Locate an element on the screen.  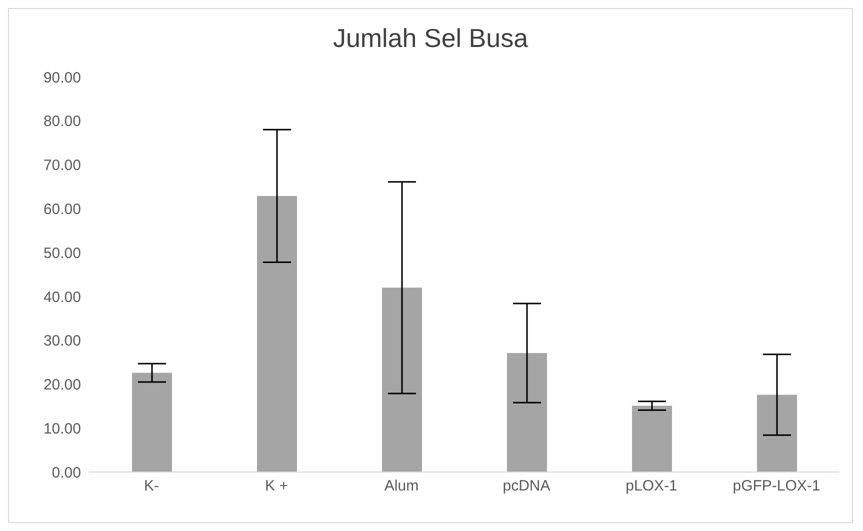
x-tick-label: pGFP-LOX-1 is located at coordinates (776, 486).